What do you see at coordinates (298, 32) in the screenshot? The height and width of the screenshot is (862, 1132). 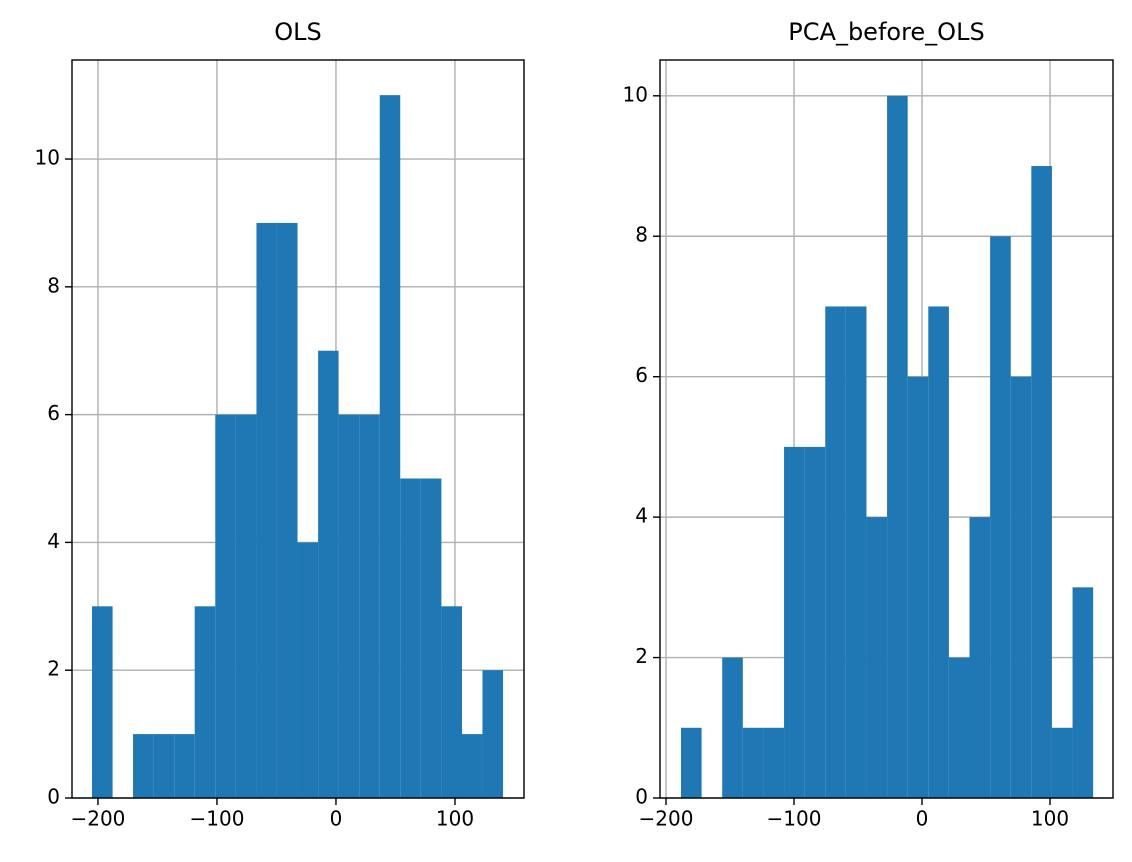 I see `subplot-title: OLS` at bounding box center [298, 32].